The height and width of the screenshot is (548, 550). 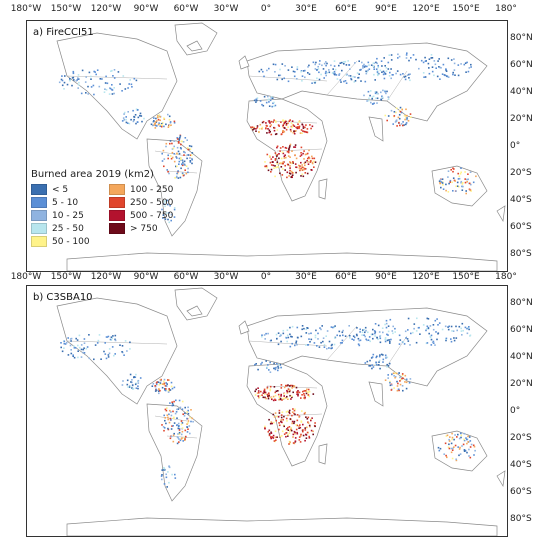 What do you see at coordinates (154, 189) in the screenshot?
I see `legend-item: 100 - 250` at bounding box center [154, 189].